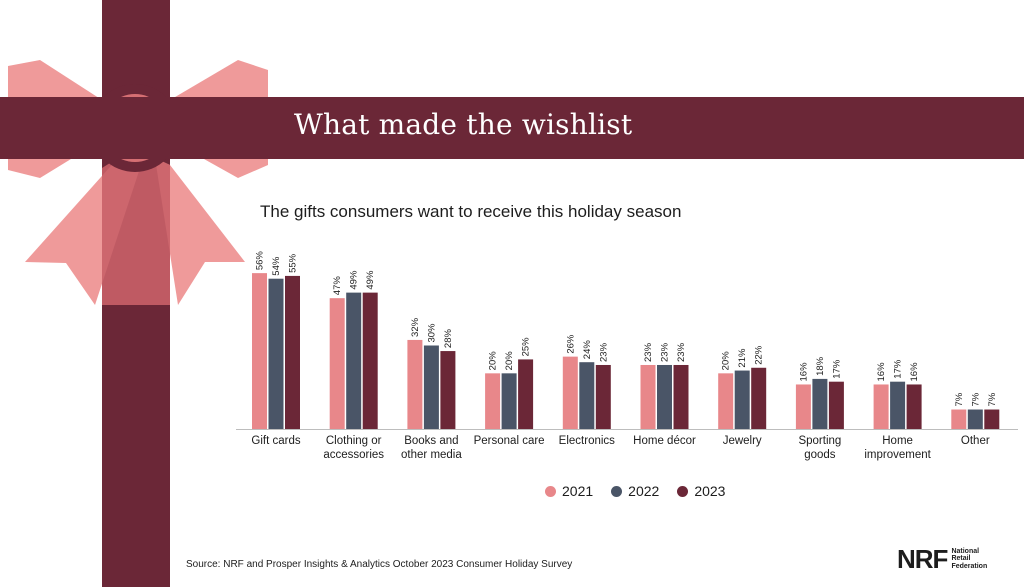  I want to click on data-label-2022-5: 23%, so click(665, 352).